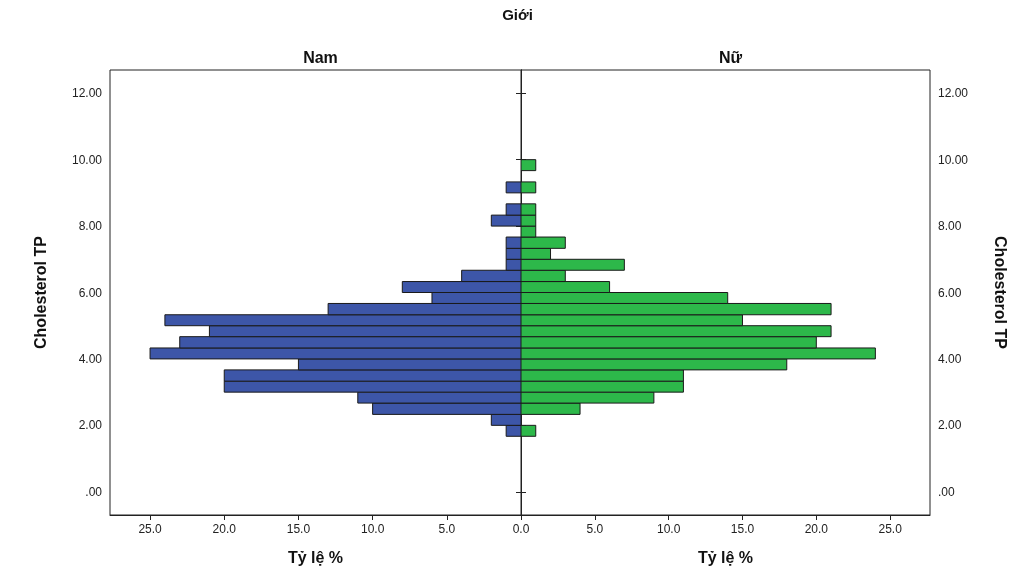 The image size is (1035, 570). I want to click on x-tick-label: 0.0, so click(521, 529).